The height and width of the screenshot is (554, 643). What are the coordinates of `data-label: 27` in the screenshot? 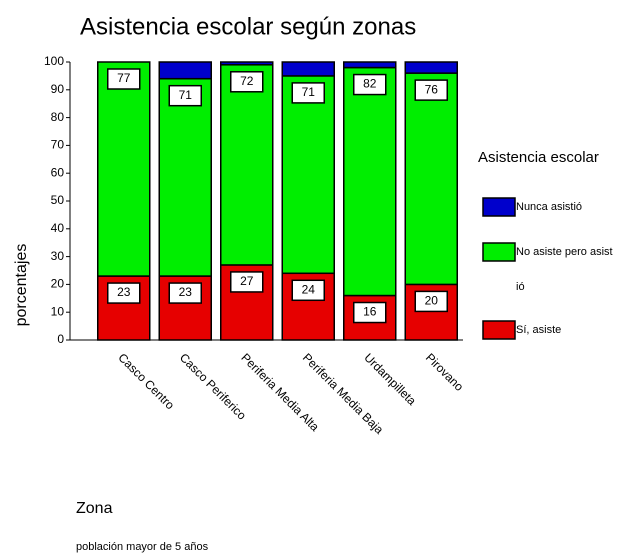 It's located at (247, 281).